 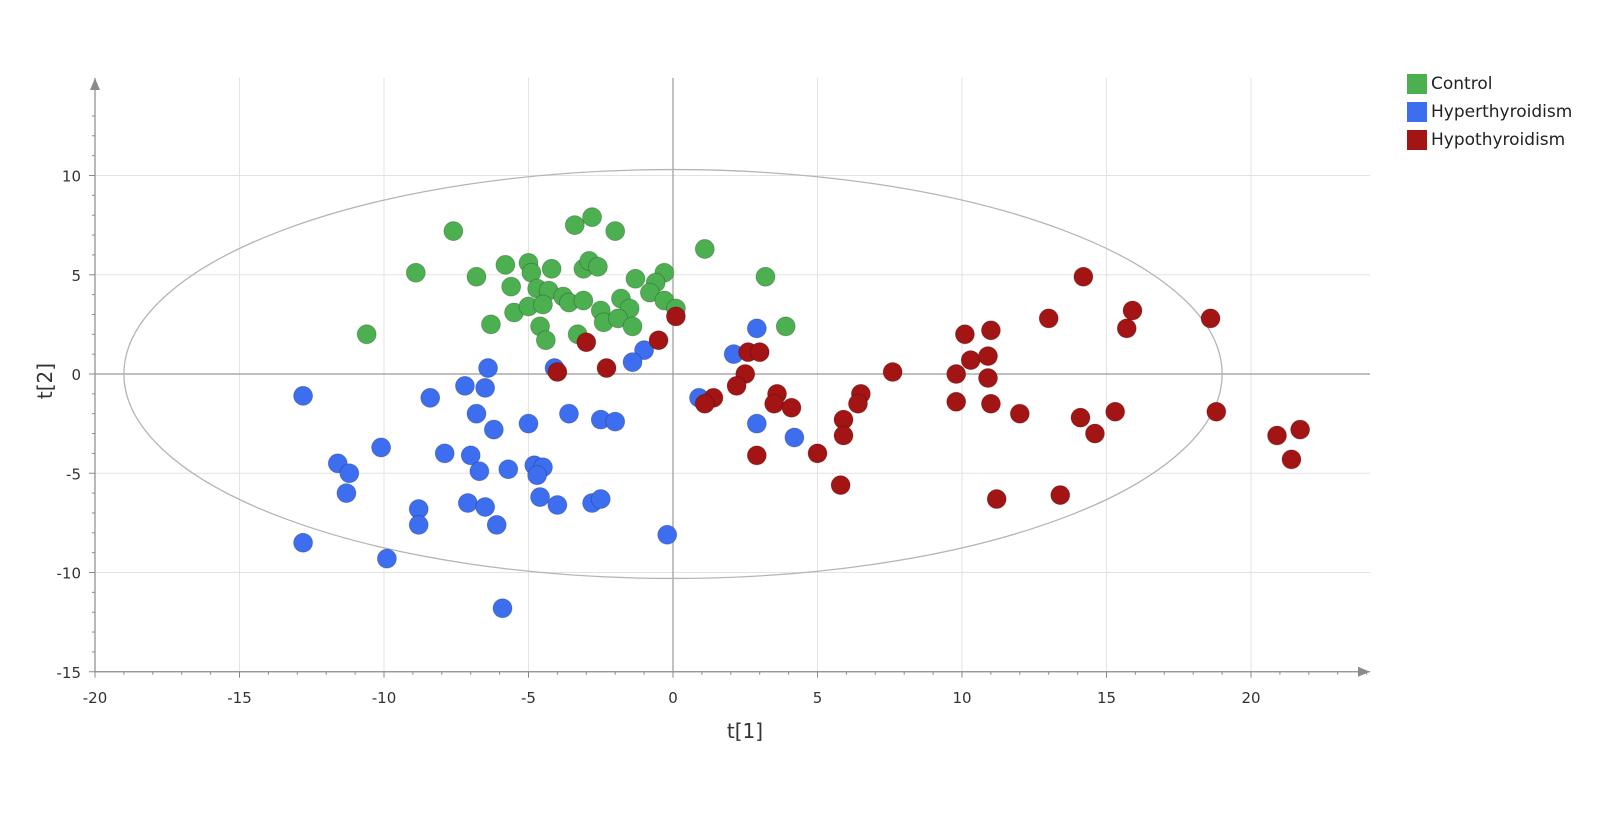 What do you see at coordinates (69, 673) in the screenshot?
I see `y-tick-label: -15` at bounding box center [69, 673].